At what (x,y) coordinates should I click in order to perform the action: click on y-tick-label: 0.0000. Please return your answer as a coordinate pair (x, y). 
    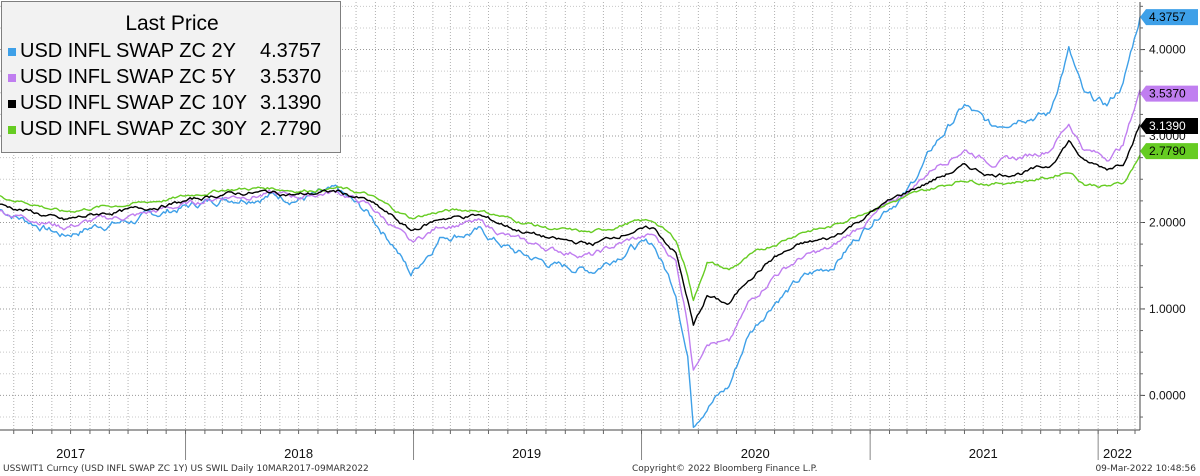
    Looking at the image, I should click on (1167, 395).